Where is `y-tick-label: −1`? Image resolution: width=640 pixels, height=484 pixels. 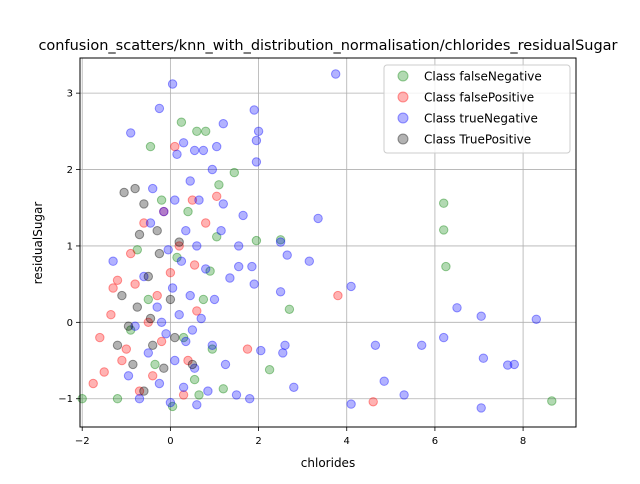
y-tick-label: −1 is located at coordinates (65, 399).